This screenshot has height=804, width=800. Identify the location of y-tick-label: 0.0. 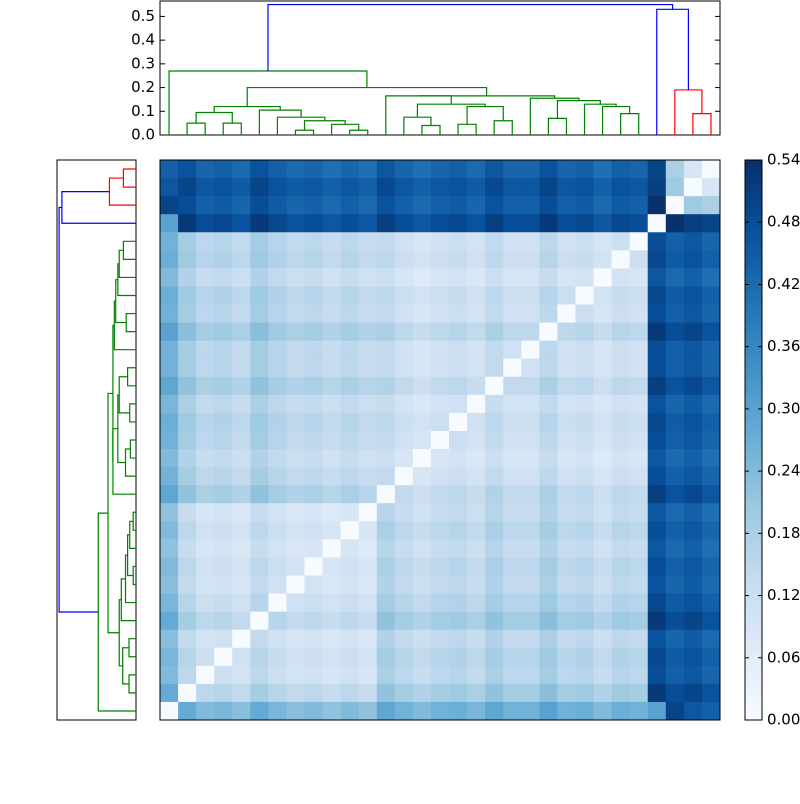
(143, 135).